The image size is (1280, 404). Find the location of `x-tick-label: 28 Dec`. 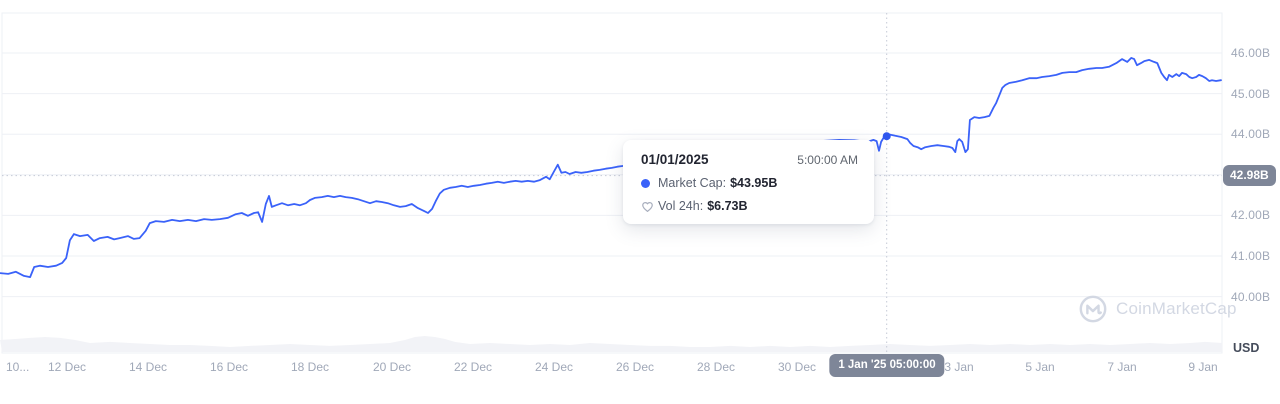

x-tick-label: 28 Dec is located at coordinates (716, 367).